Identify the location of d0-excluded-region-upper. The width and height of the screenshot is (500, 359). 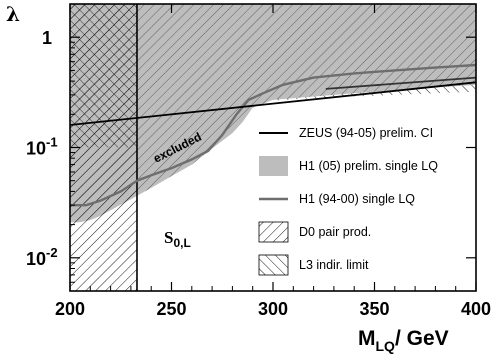
(103, 76).